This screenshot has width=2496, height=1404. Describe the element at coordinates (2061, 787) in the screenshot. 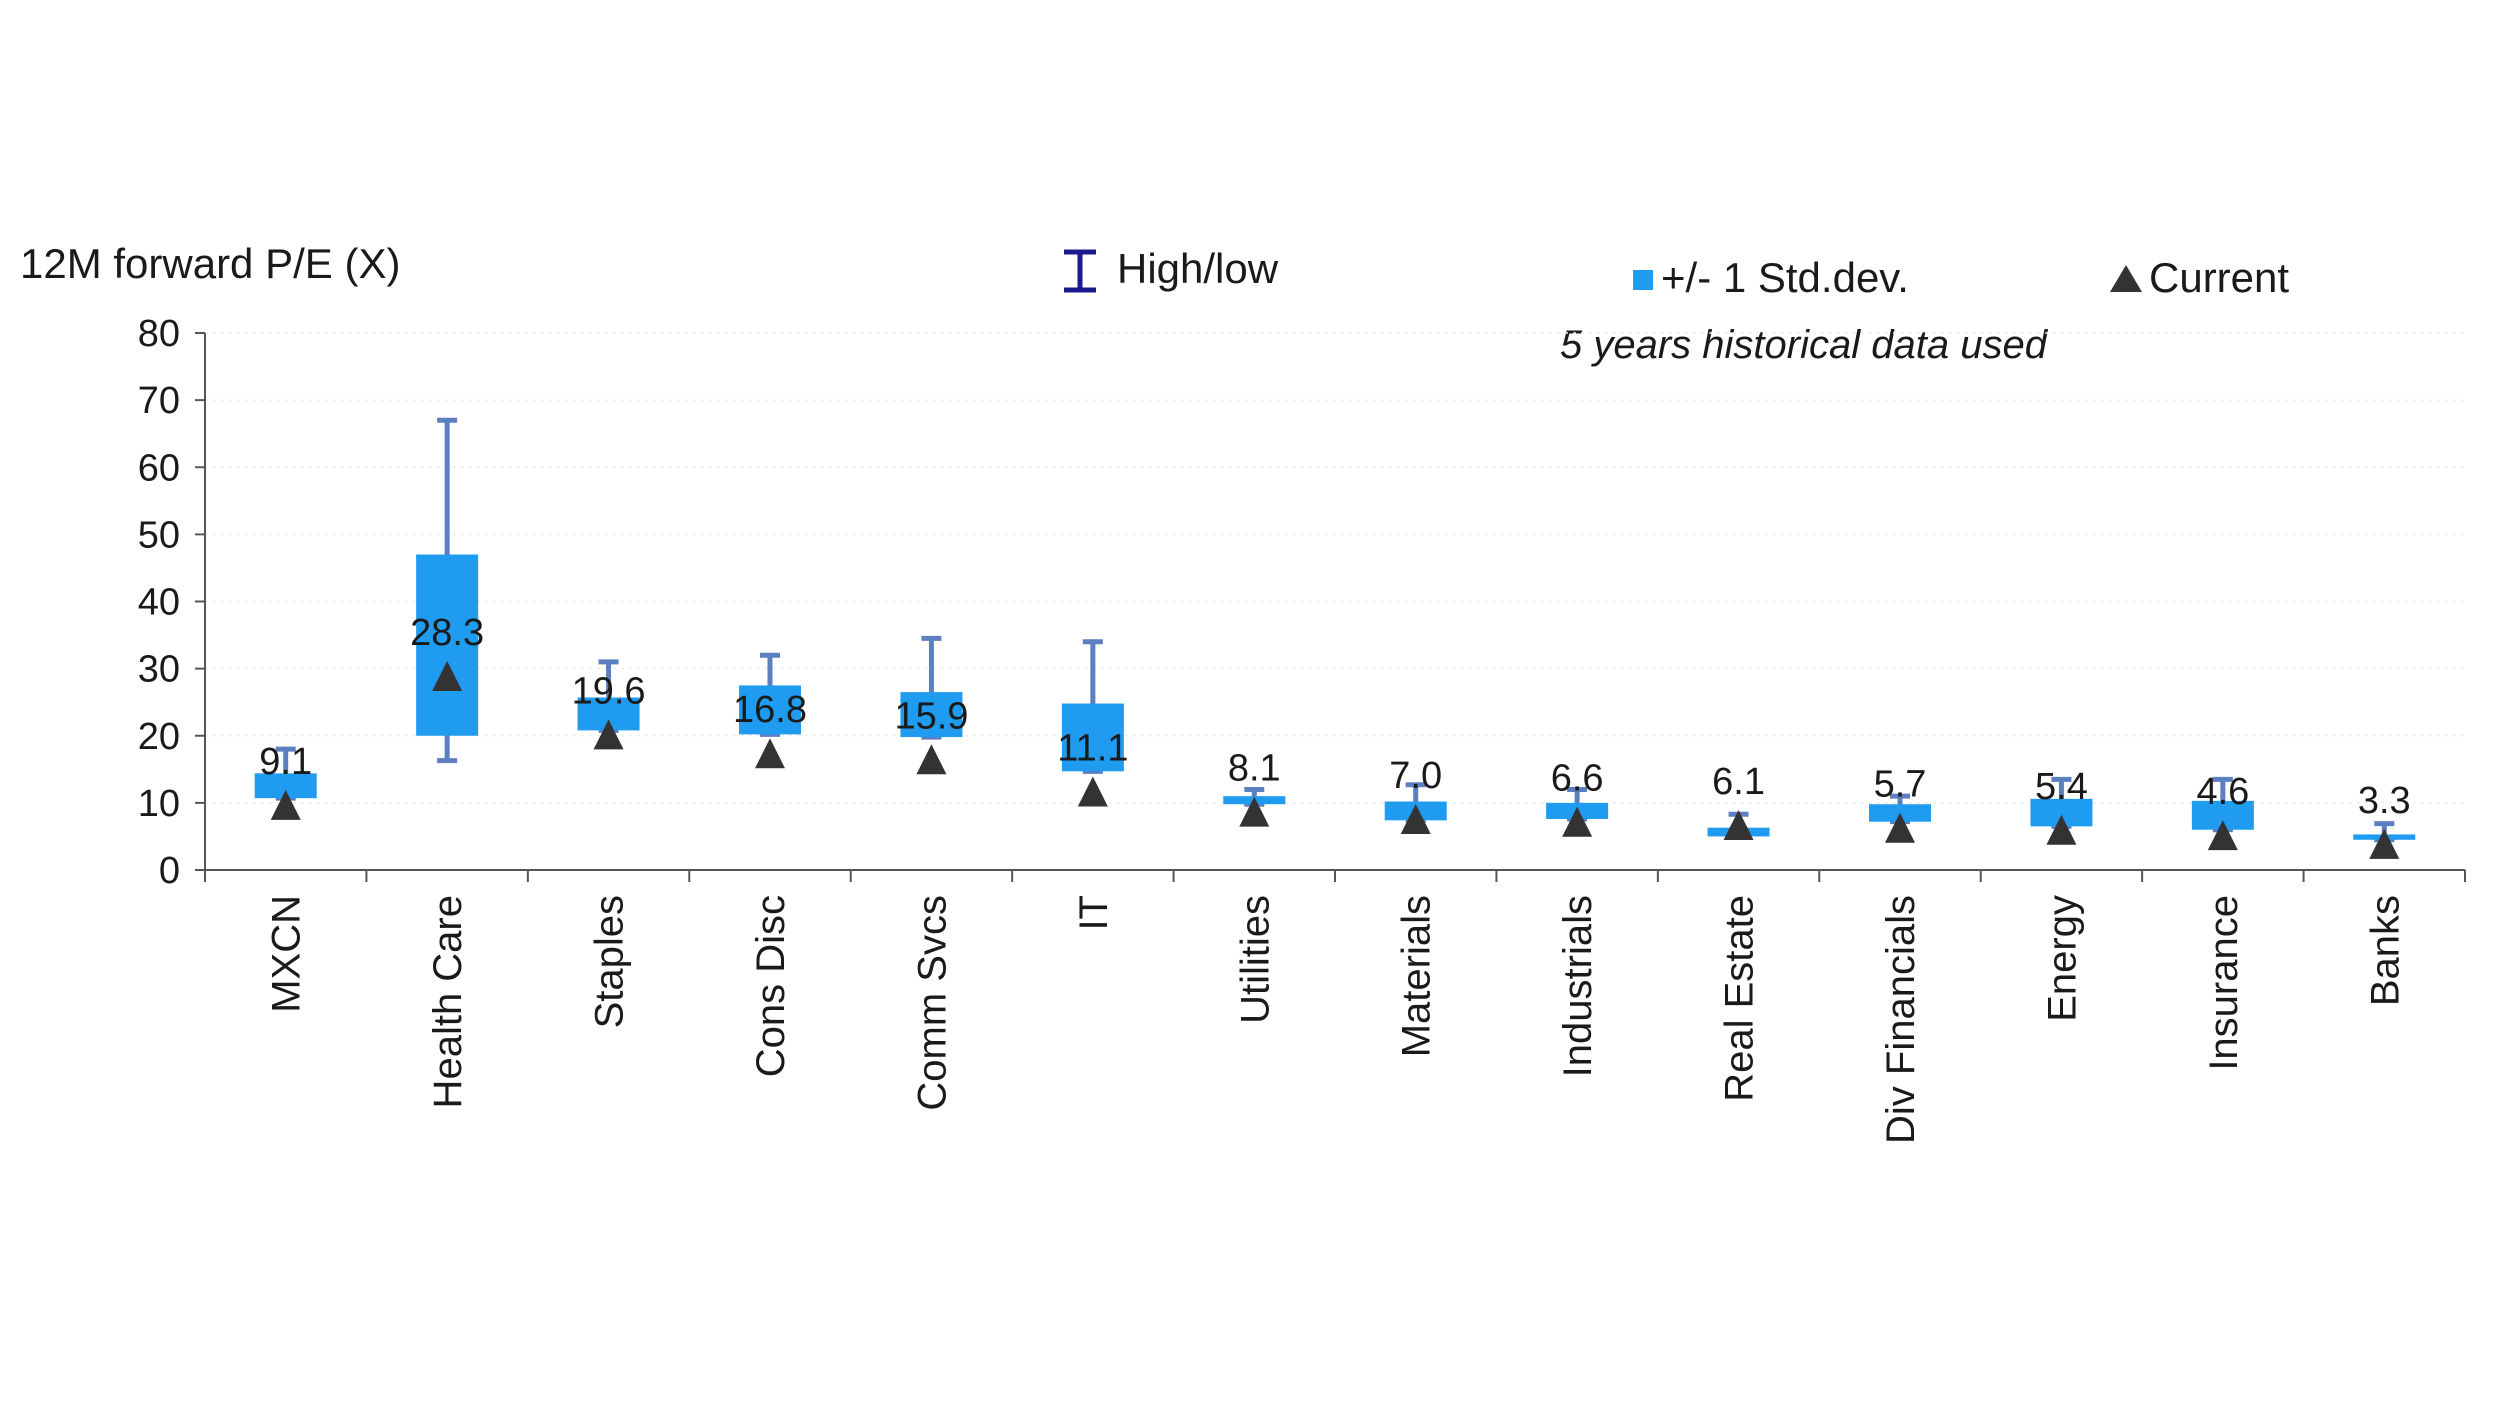

I see `current-value-label: 5.4` at that location.